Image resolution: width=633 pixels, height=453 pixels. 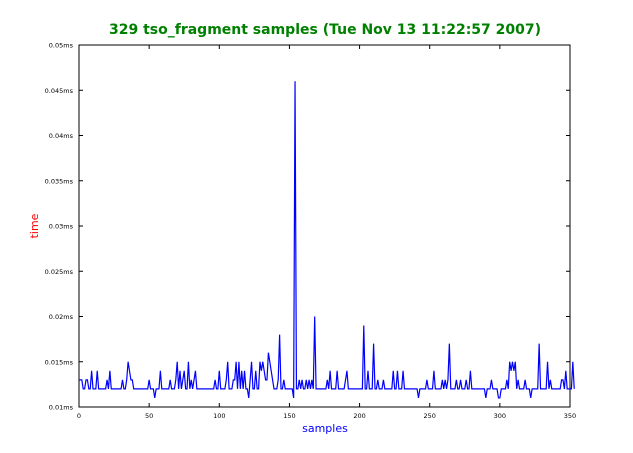 What do you see at coordinates (570, 416) in the screenshot?
I see `x-tick-label: 350` at bounding box center [570, 416].